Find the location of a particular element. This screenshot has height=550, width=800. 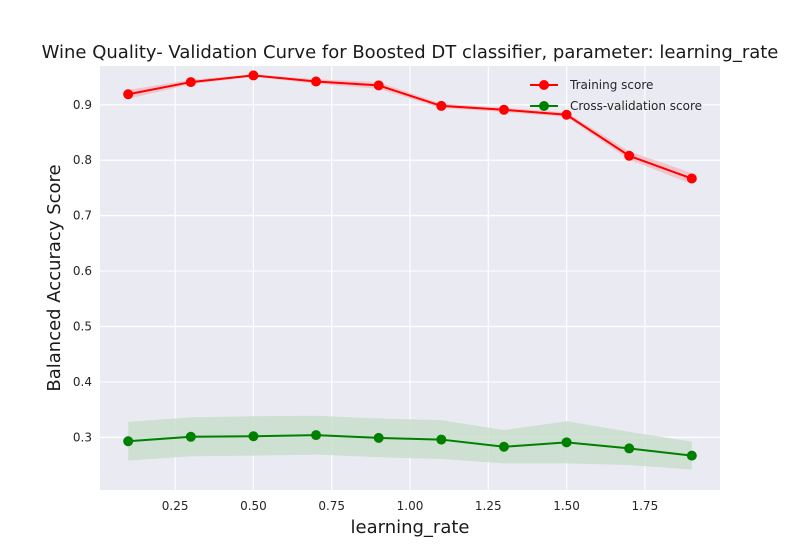

legend-training-label: Training score is located at coordinates (611, 85).